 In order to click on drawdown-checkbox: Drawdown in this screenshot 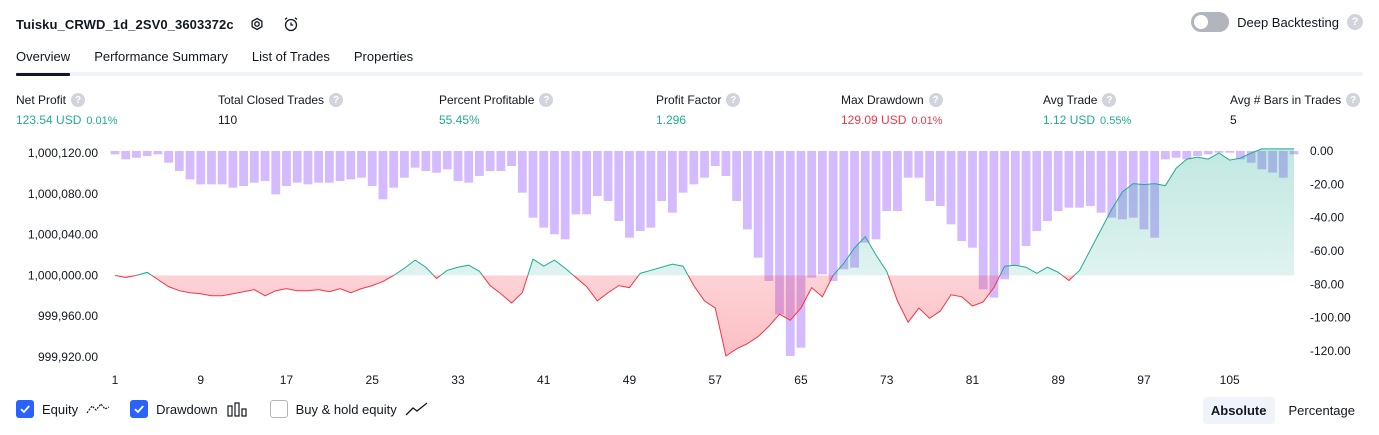, I will do `click(189, 409)`.